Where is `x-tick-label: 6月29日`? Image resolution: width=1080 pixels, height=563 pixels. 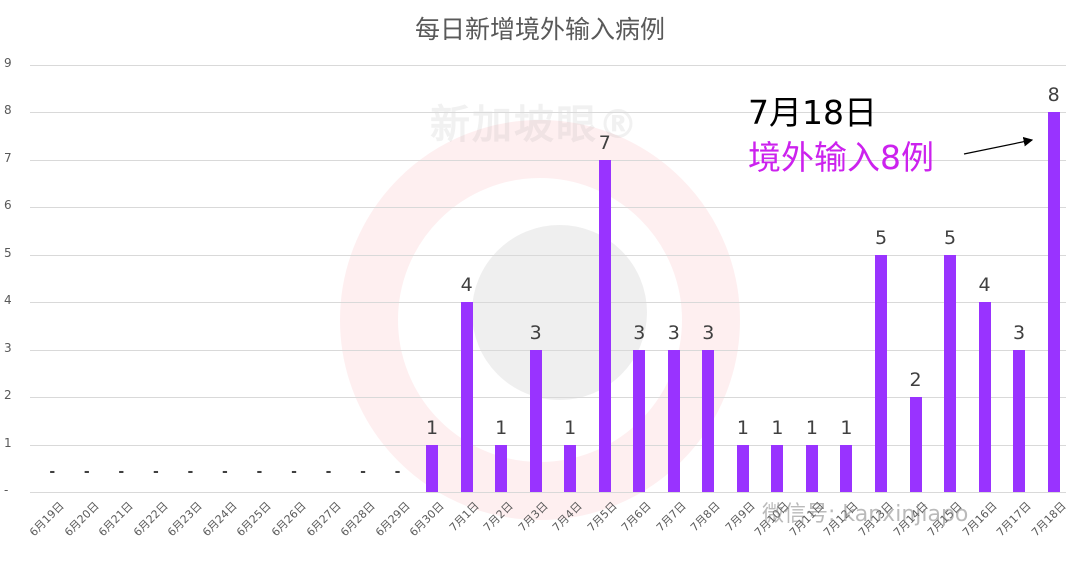
x-tick-label: 6月29日 is located at coordinates (392, 519).